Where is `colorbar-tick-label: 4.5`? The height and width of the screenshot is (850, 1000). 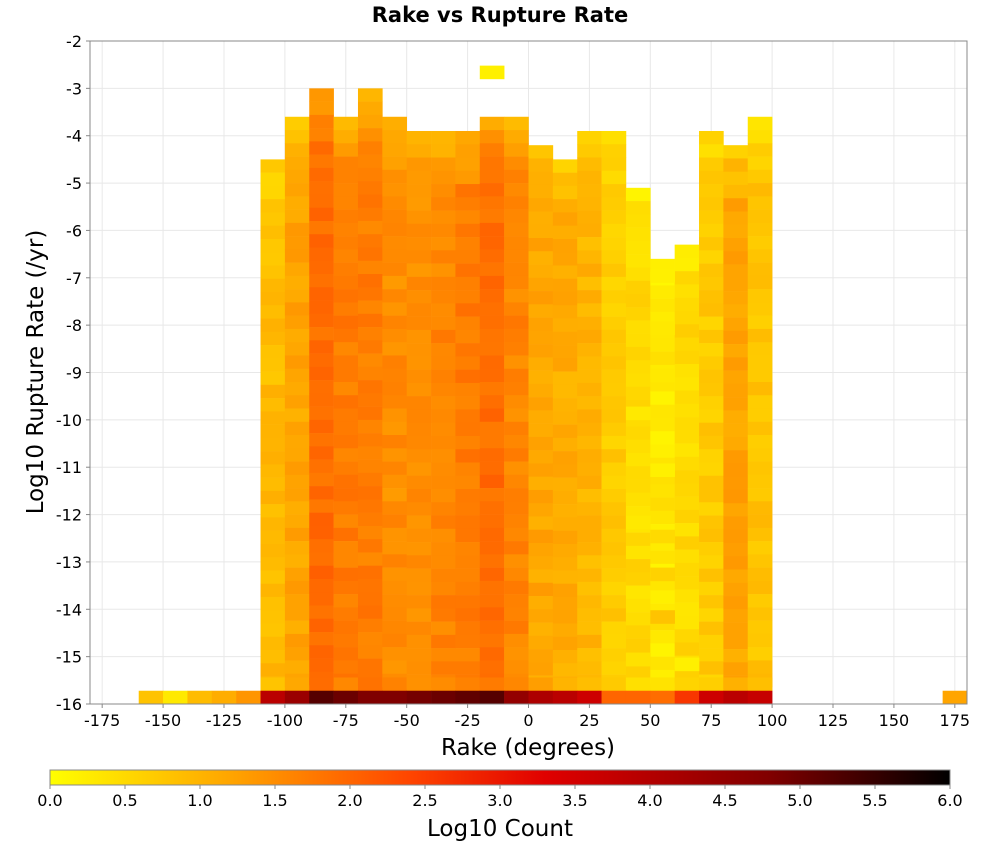
colorbar-tick-label: 4.5 is located at coordinates (724, 800).